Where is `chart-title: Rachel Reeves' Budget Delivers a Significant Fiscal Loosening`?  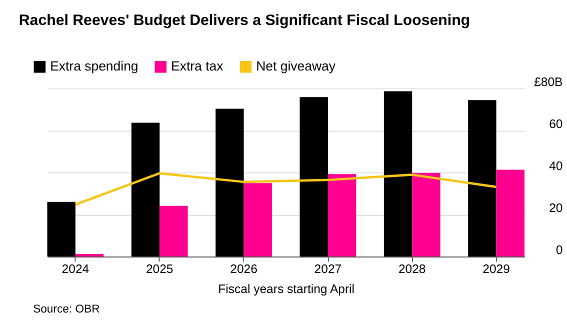
chart-title: Rachel Reeves' Budget Delivers a Significant Fiscal Loosening is located at coordinates (244, 20).